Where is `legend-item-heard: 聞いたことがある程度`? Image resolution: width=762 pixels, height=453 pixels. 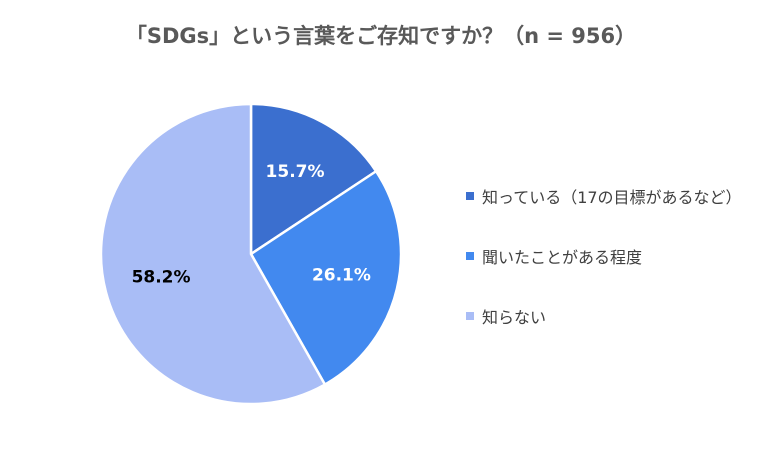
legend-item-heard: 聞いたことがある程度 is located at coordinates (554, 256).